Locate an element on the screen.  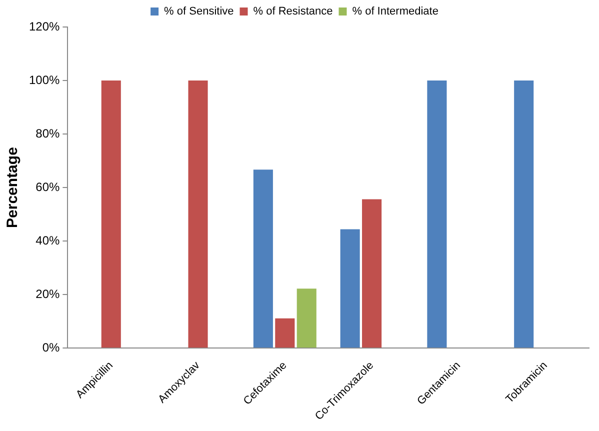
y-axis-title: Percentage is located at coordinates (13, 187).